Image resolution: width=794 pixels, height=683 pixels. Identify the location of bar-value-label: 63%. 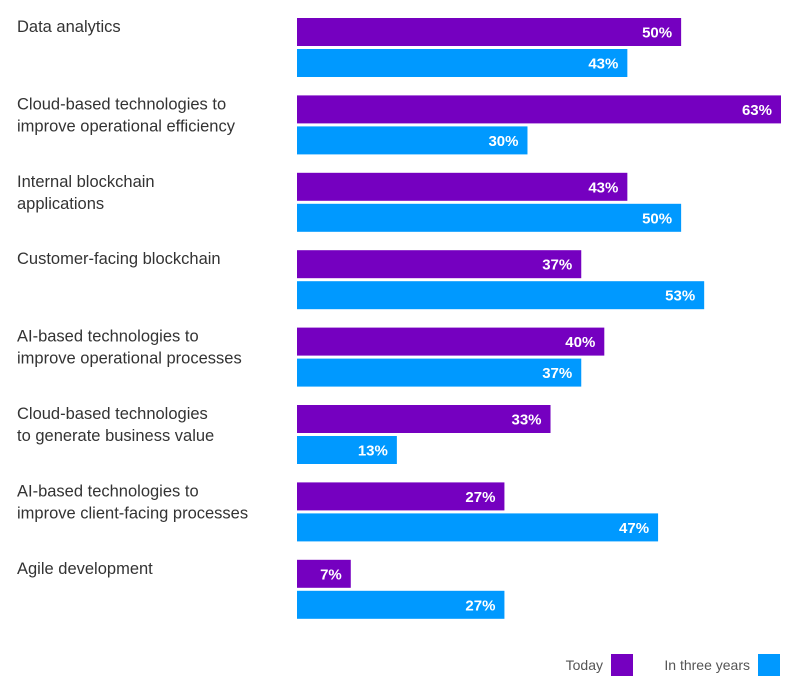
(757, 110).